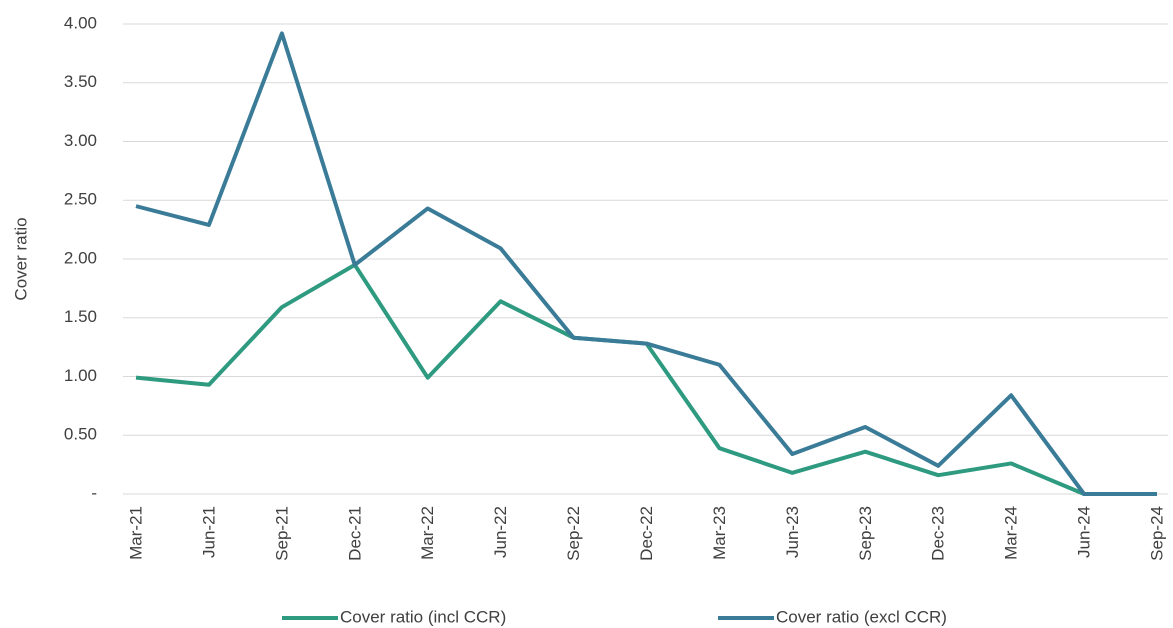 This screenshot has width=1173, height=628. I want to click on x-tick-label: Mar-22, so click(427, 533).